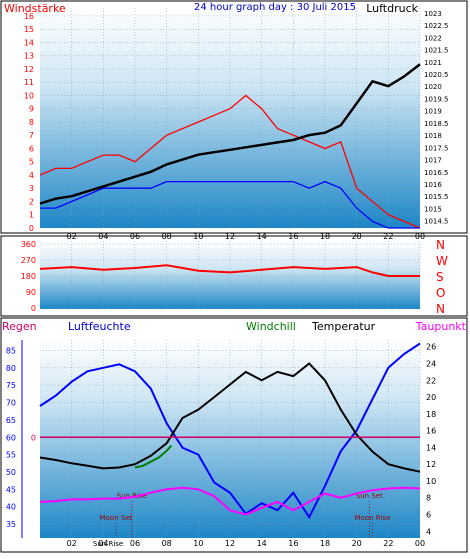 Image resolution: width=470 pixels, height=559 pixels. I want to click on wind-direction-tick: 360, so click(28, 244).